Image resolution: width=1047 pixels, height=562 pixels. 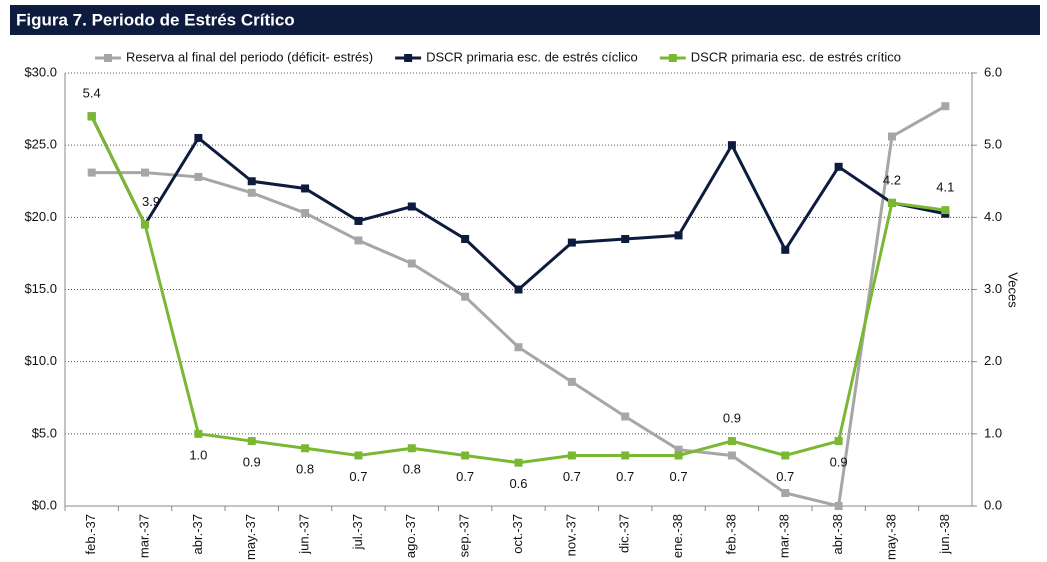 I want to click on x-tick-label: abr.-38, so click(x=837, y=534).